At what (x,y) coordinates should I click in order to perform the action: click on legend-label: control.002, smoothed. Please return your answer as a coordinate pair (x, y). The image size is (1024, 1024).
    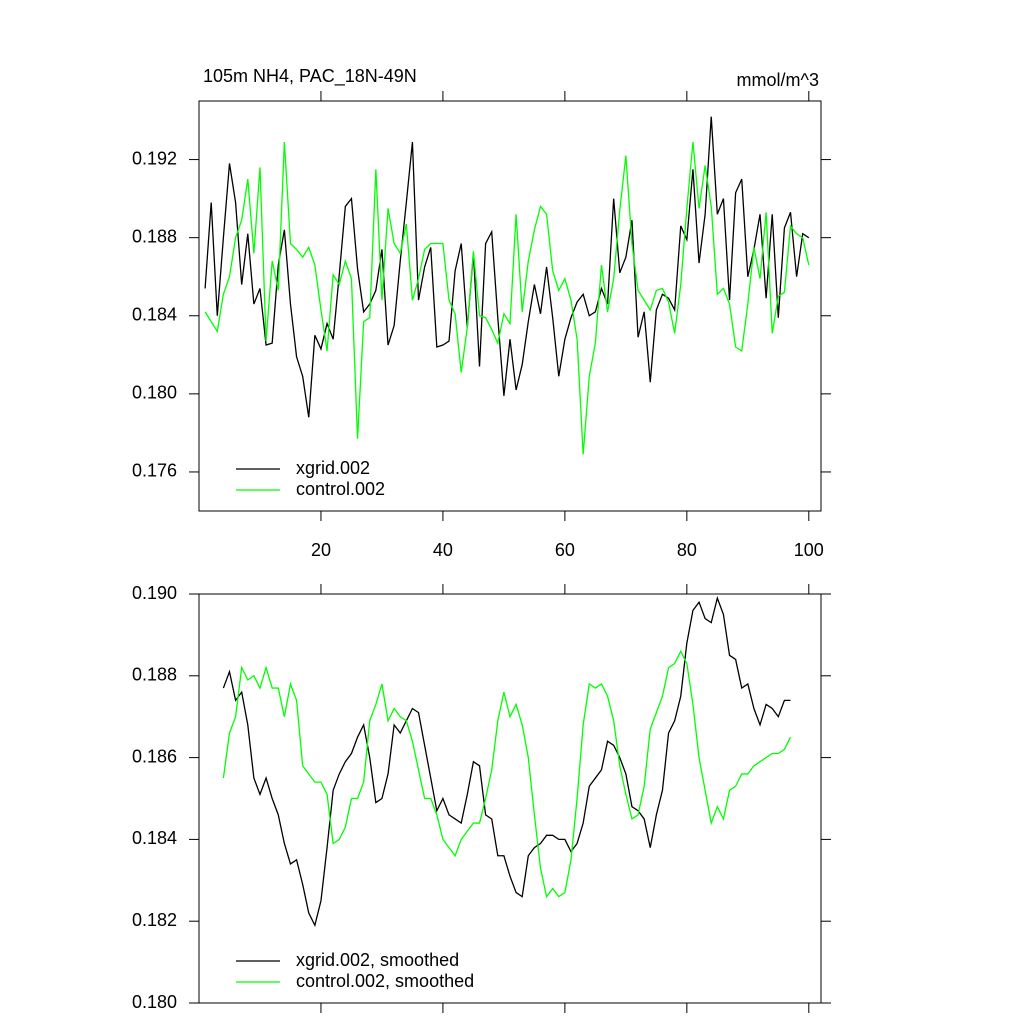
    Looking at the image, I should click on (385, 981).